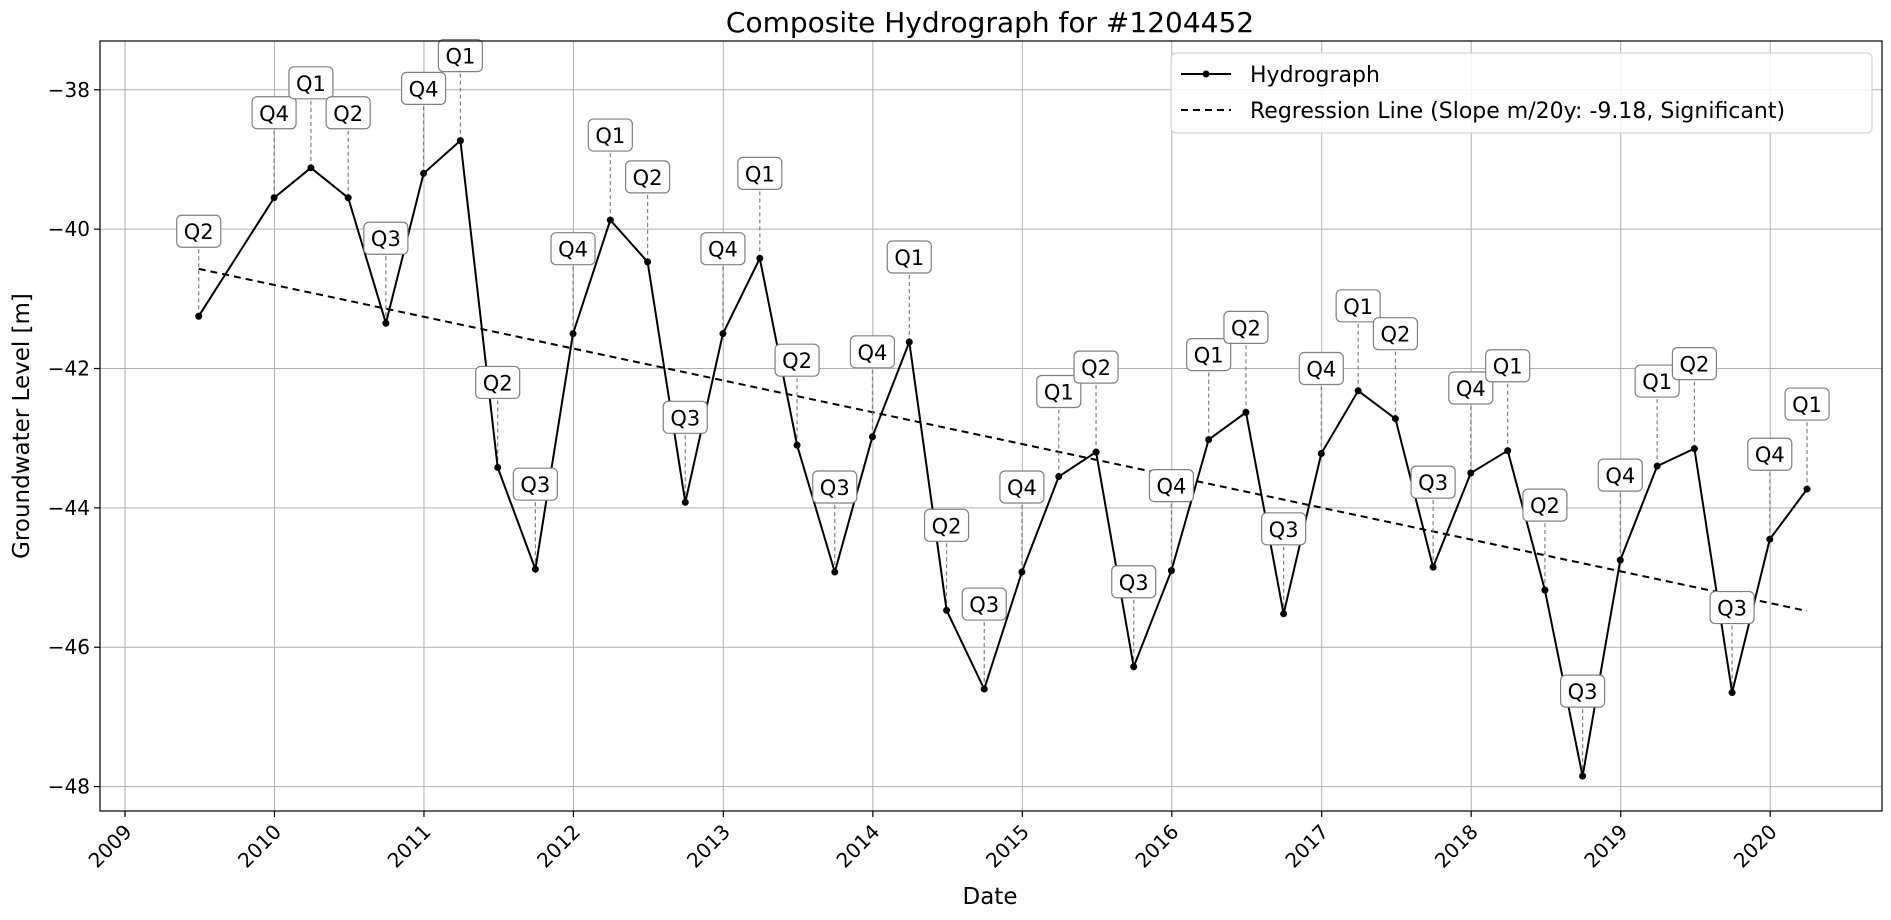 The height and width of the screenshot is (920, 1891). What do you see at coordinates (69, 229) in the screenshot?
I see `y-tick-label: −40` at bounding box center [69, 229].